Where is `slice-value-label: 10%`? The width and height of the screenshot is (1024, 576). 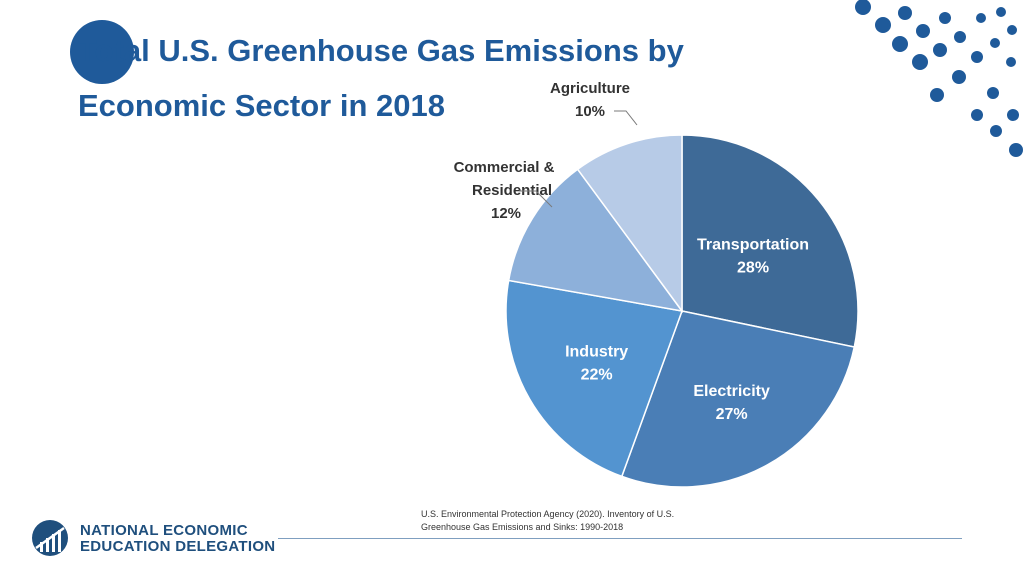
slice-value-label: 10% is located at coordinates (590, 111).